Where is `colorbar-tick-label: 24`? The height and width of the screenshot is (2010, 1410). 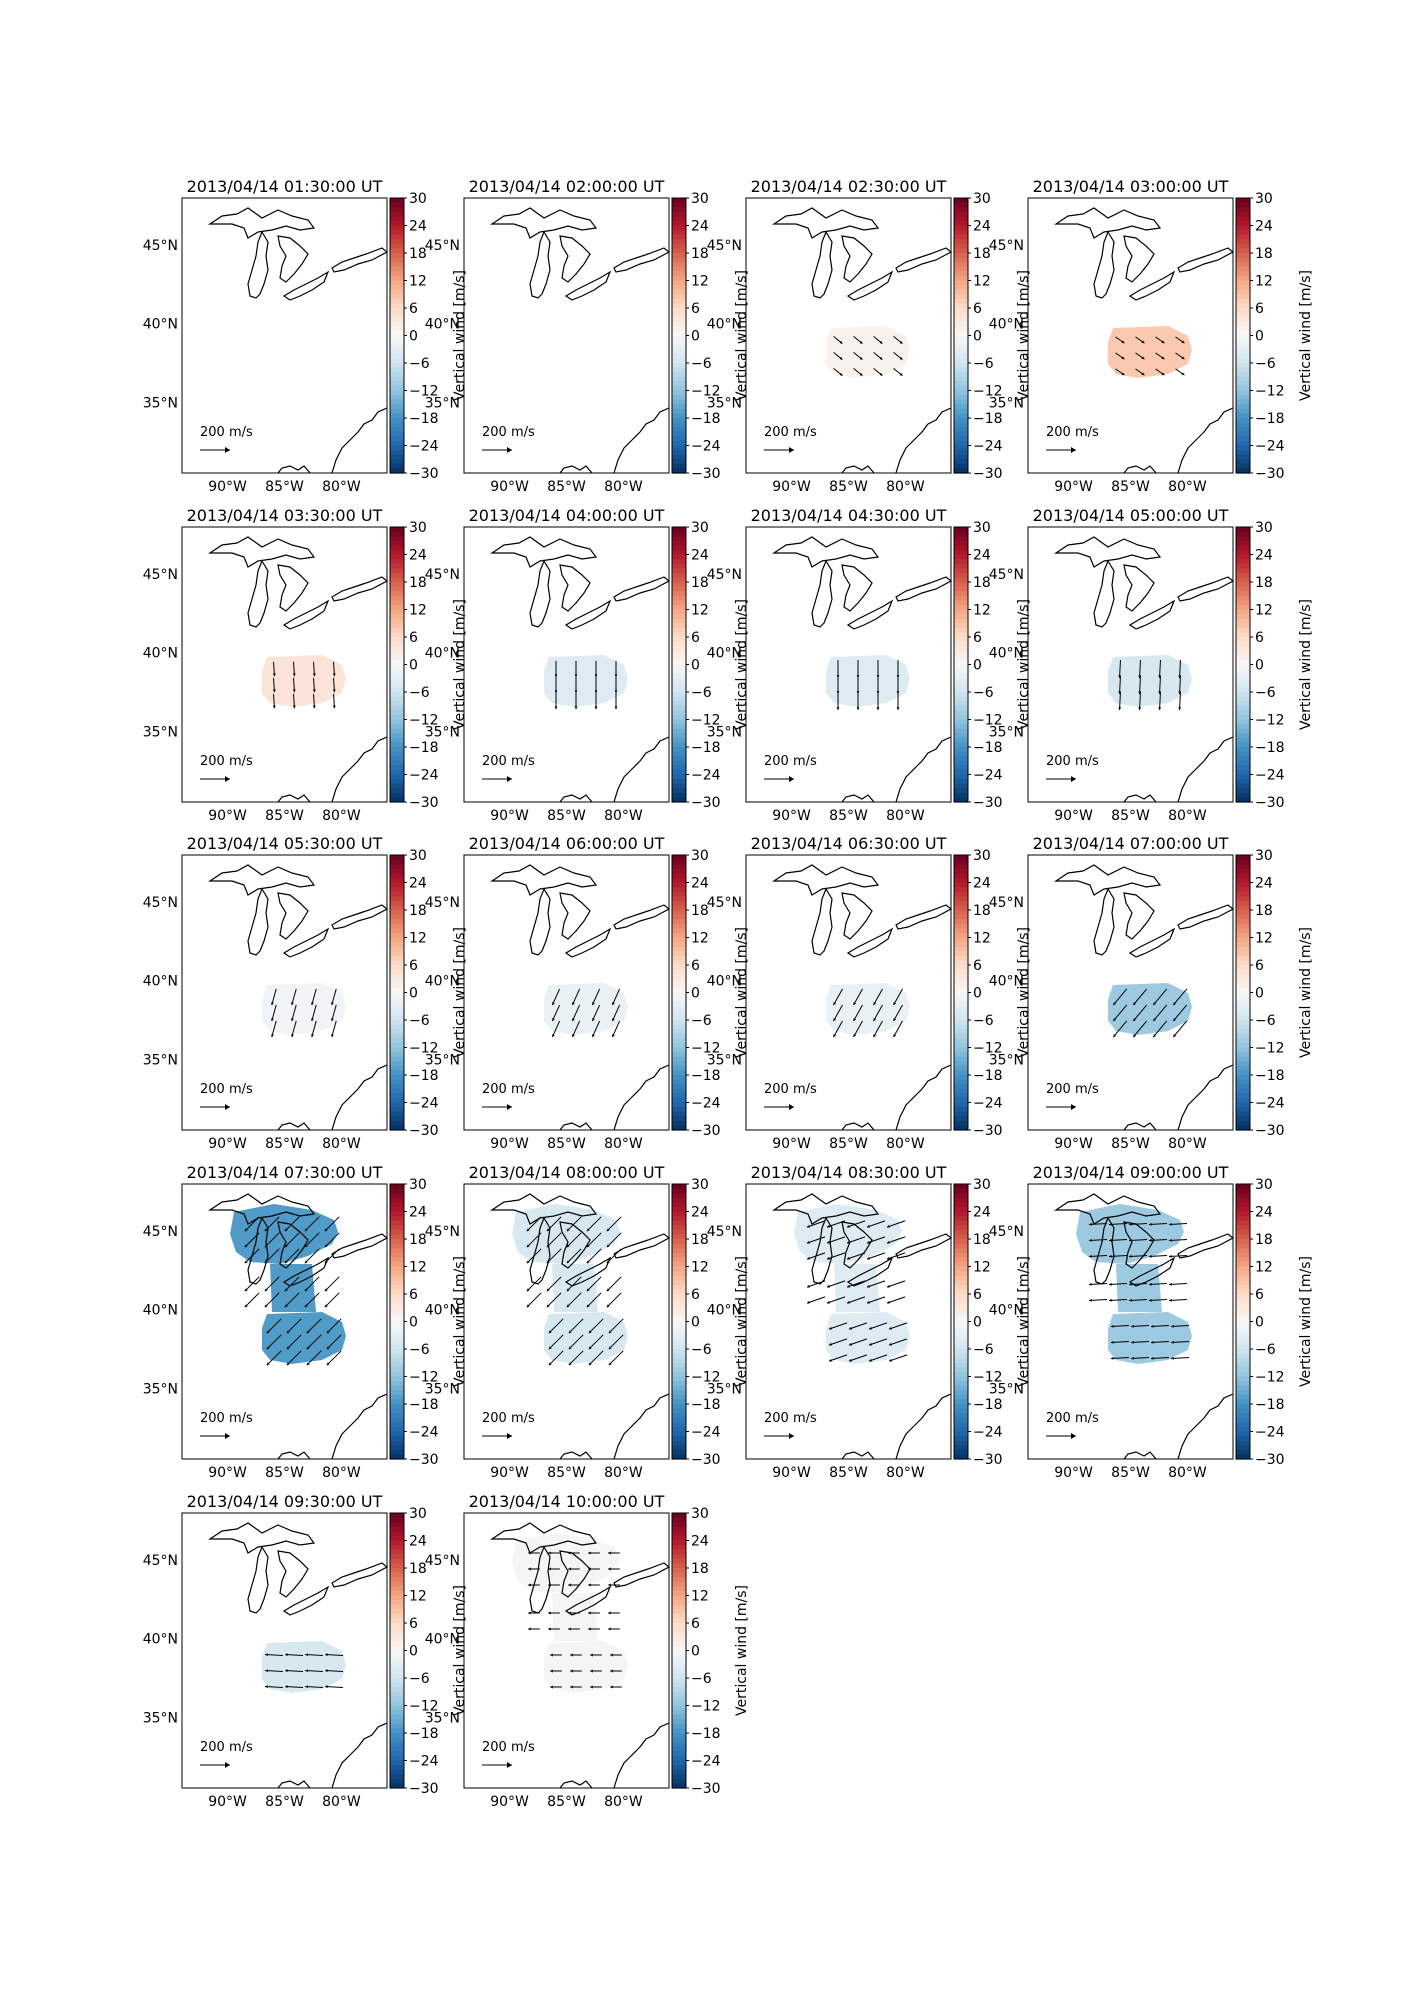 colorbar-tick-label: 24 is located at coordinates (418, 1213).